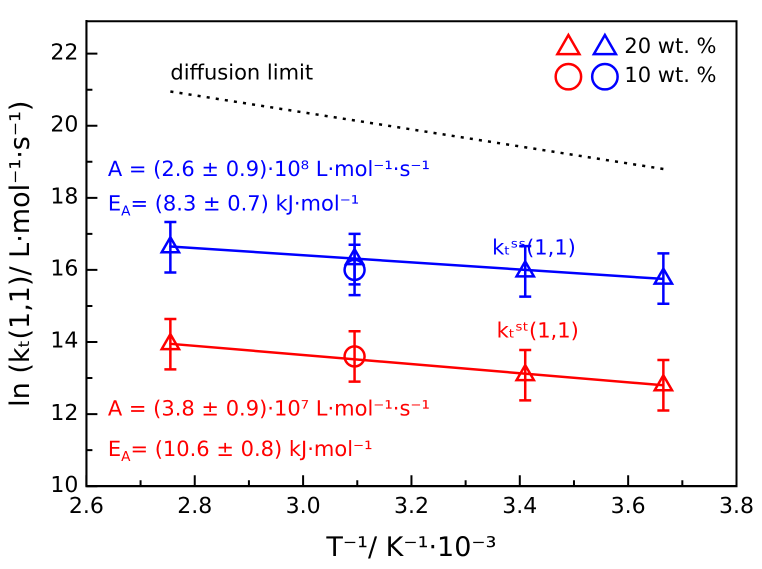 The image size is (762, 569). Describe the element at coordinates (534, 248) in the screenshot. I see `annotation: kₜˢˢ(1,1)` at that location.